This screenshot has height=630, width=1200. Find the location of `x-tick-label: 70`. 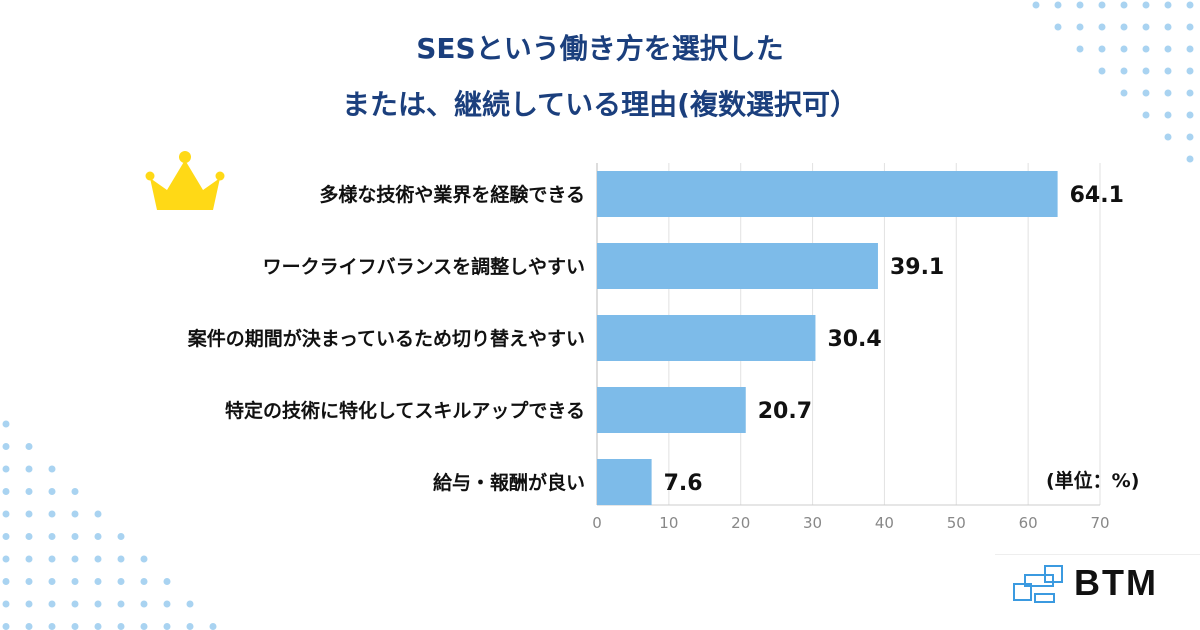

x-tick-label: 70 is located at coordinates (1099, 523).